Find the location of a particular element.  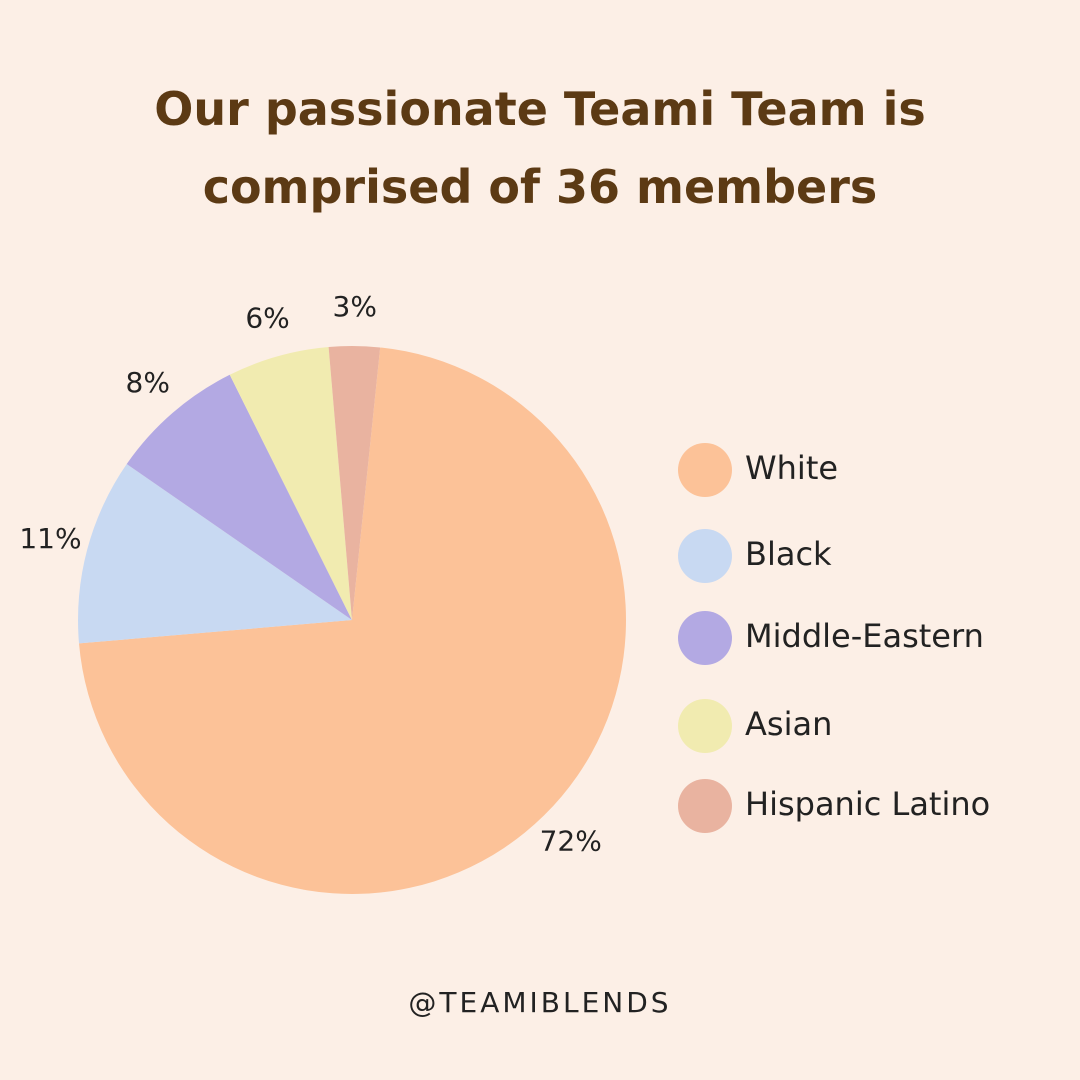

data-label: 8% is located at coordinates (148, 382).